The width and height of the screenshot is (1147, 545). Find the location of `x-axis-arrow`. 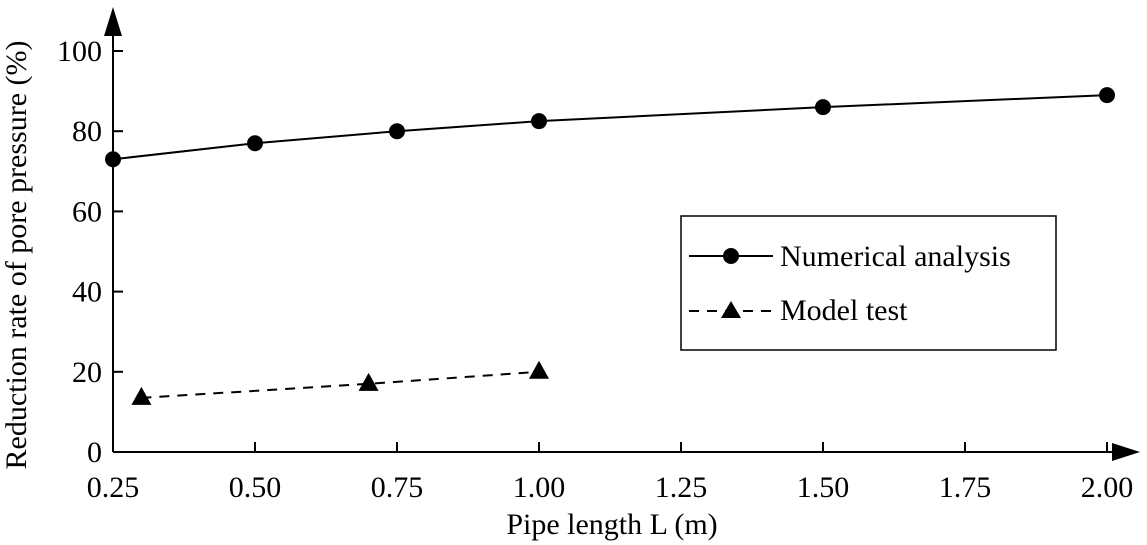

x-axis-arrow is located at coordinates (1126, 452).